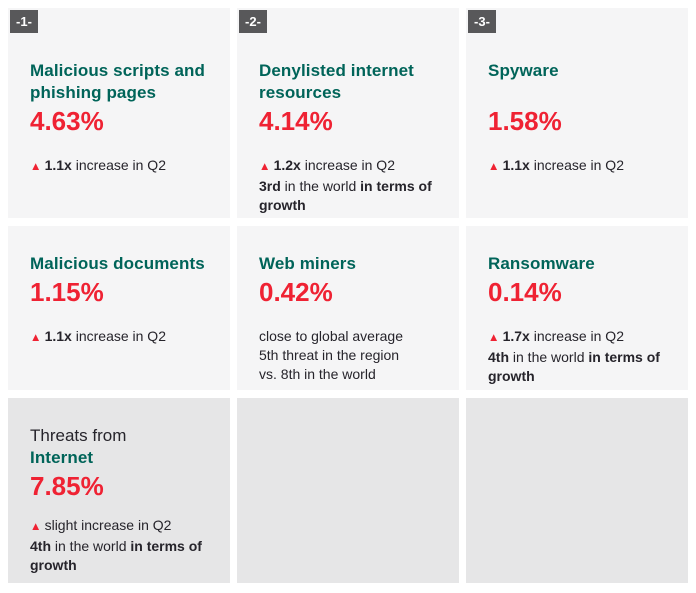 The image size is (696, 593). I want to click on note-line: ▲ slight increase in Q2, so click(122, 526).